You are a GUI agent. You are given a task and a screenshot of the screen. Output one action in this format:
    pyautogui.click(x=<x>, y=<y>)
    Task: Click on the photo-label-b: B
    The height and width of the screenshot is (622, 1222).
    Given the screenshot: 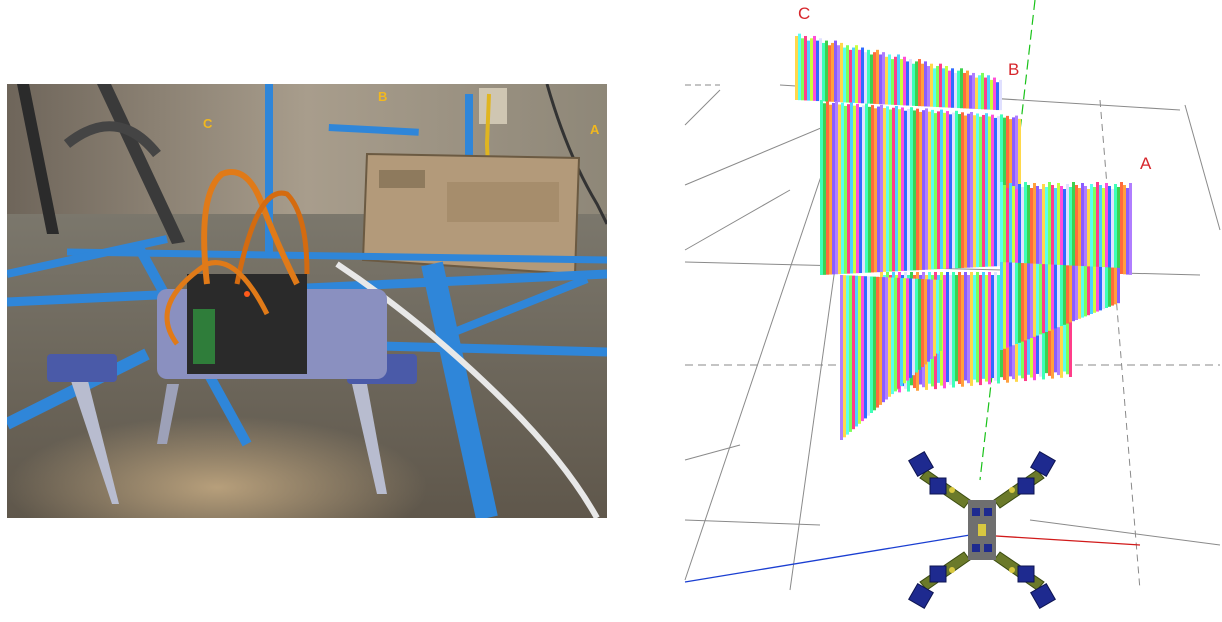 What is the action you would take?
    pyautogui.click(x=383, y=96)
    